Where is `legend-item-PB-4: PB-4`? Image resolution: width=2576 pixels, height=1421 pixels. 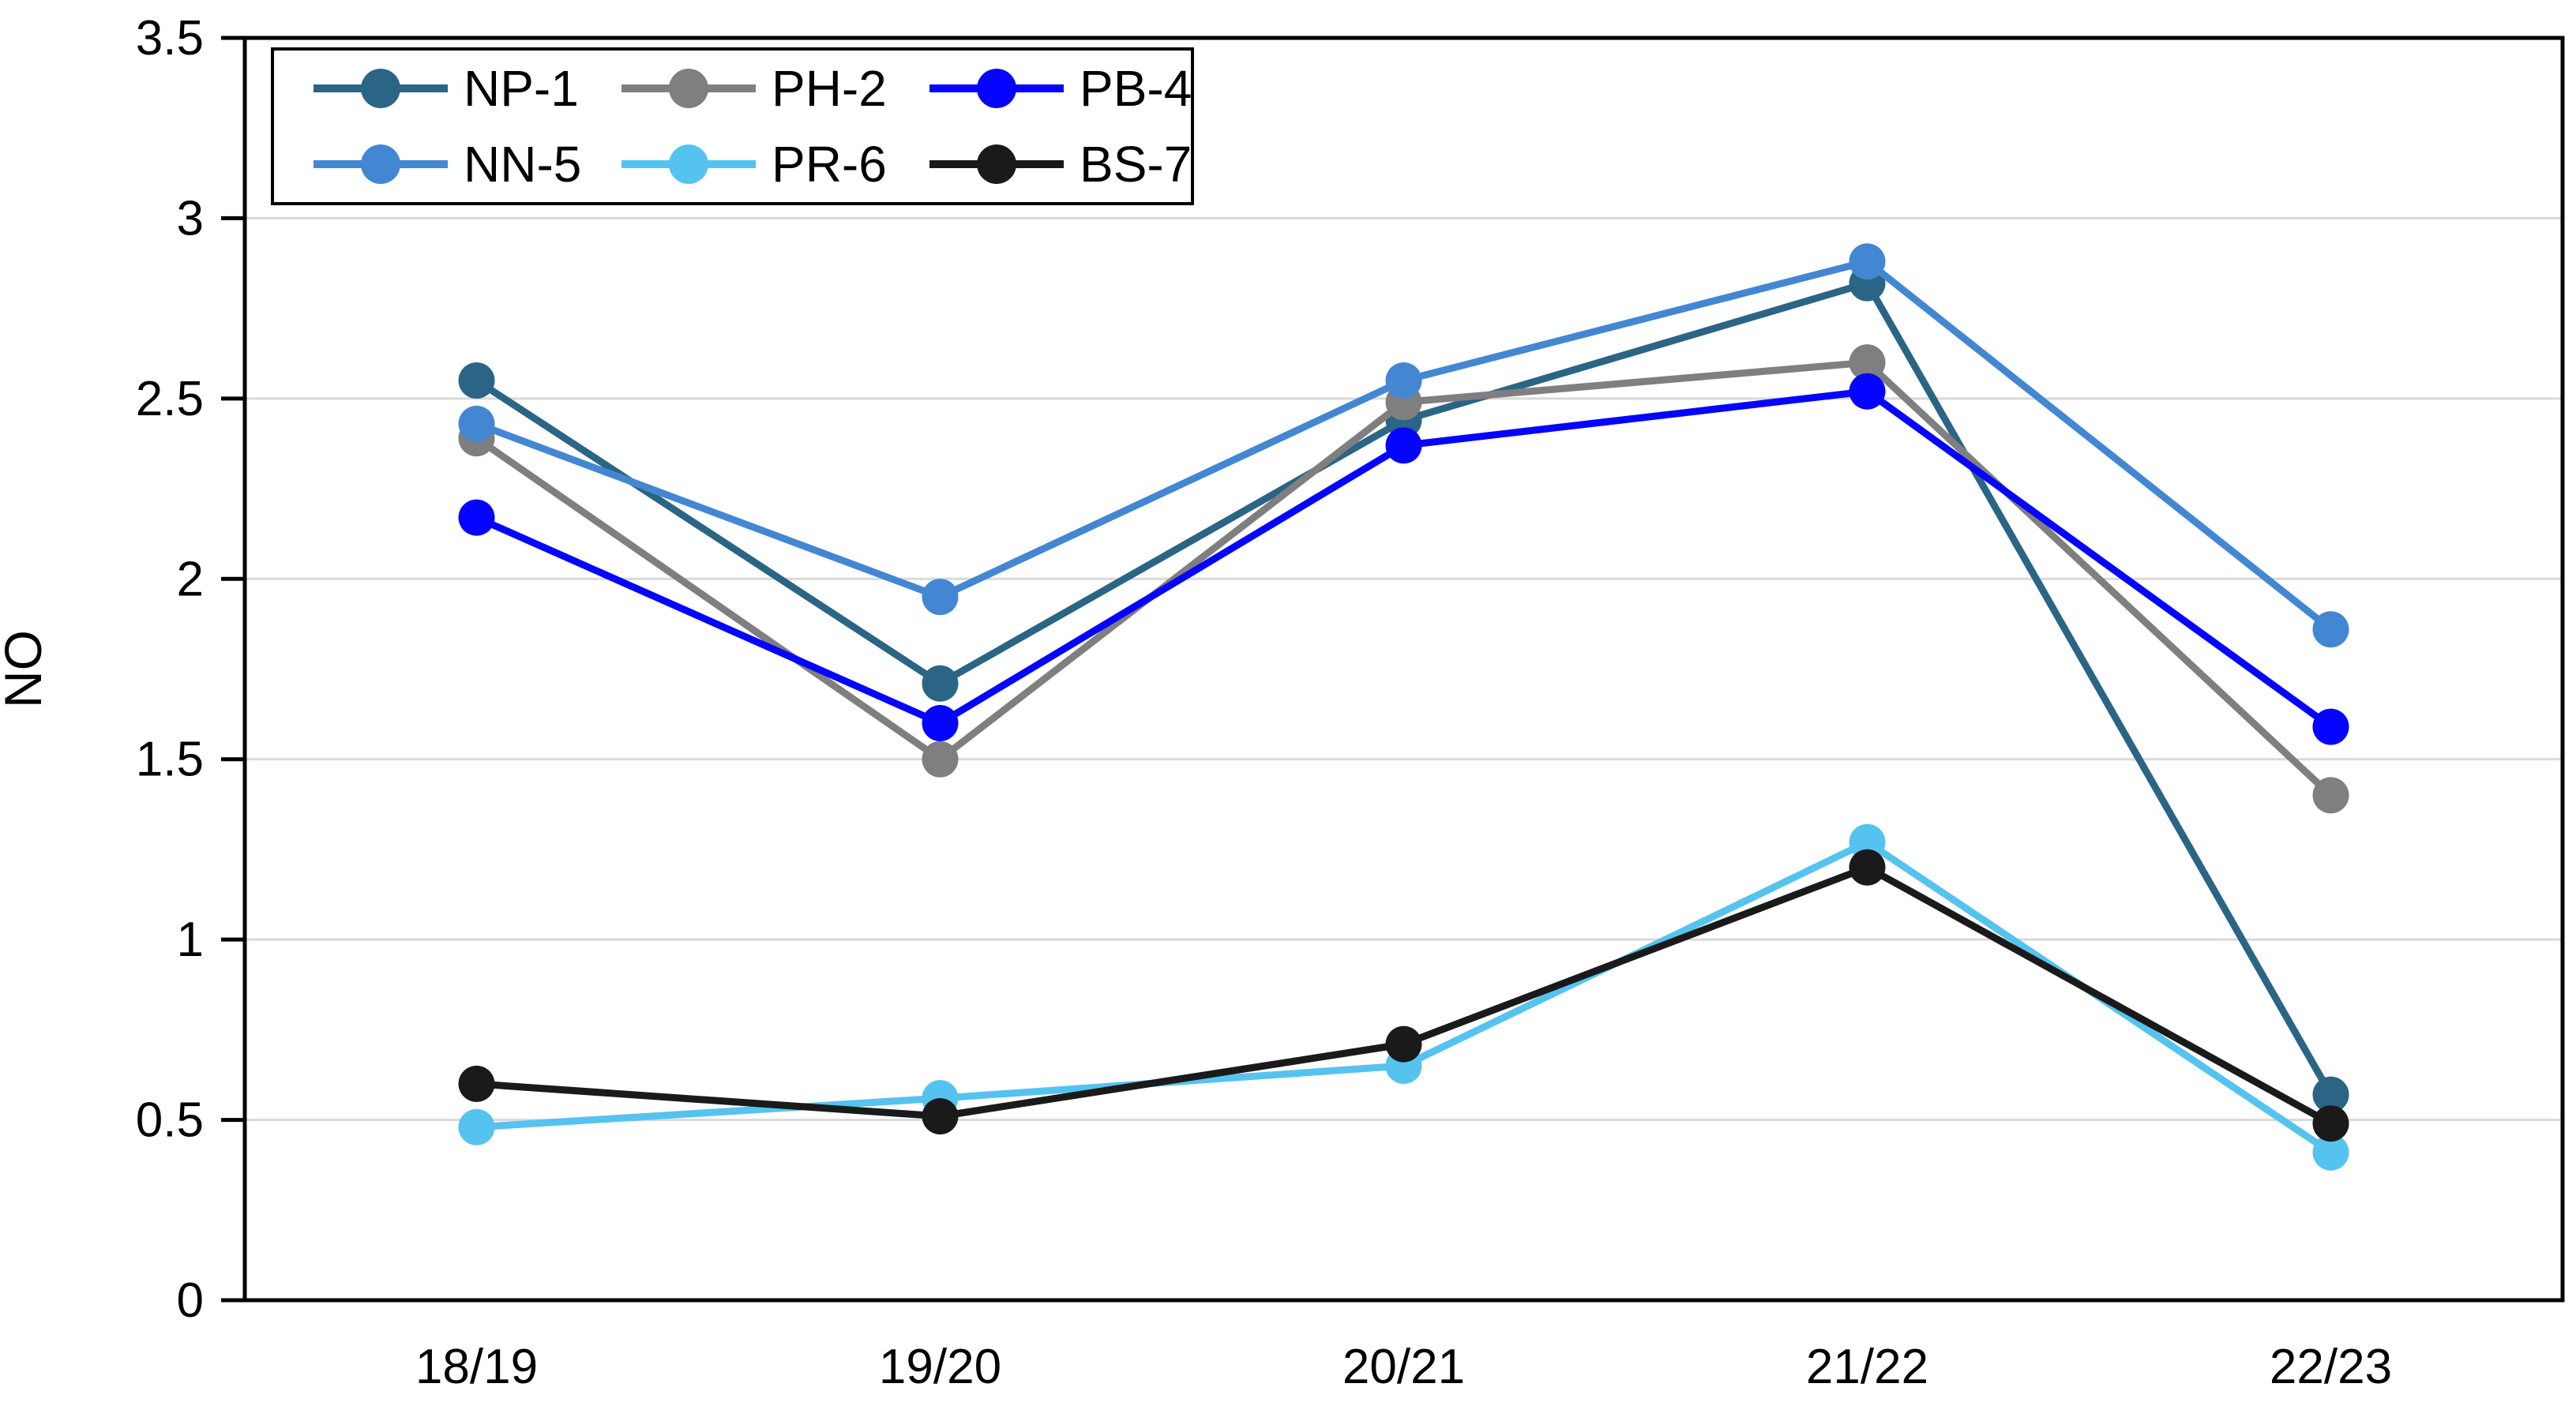
legend-item-PB-4: PB-4 is located at coordinates (1060, 88).